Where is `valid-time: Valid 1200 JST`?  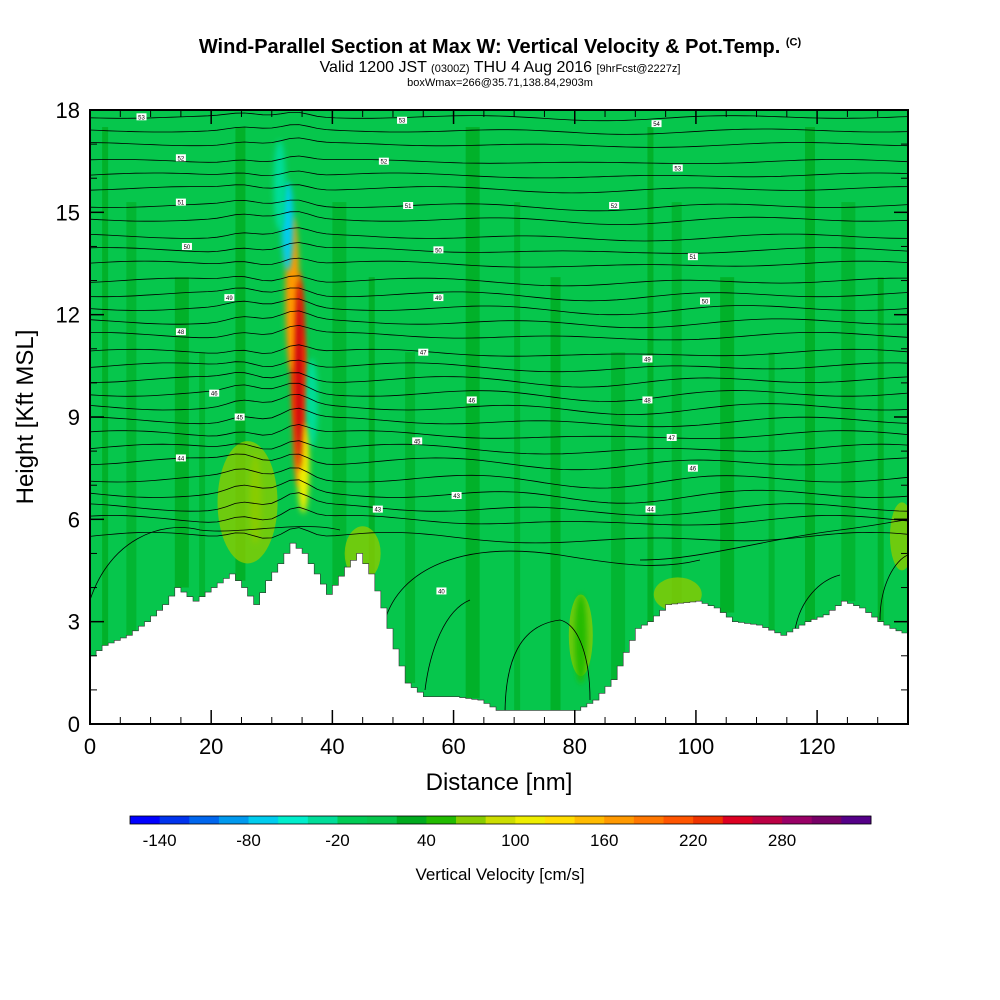
valid-time: Valid 1200 JST is located at coordinates (373, 67).